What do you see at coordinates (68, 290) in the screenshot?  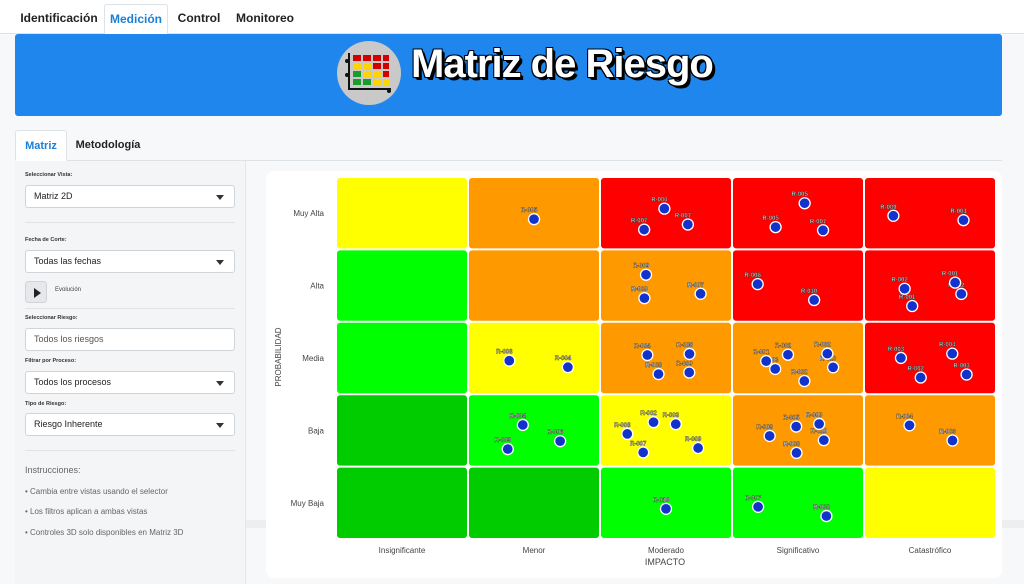 I see `evolucion-label: Evolución` at bounding box center [68, 290].